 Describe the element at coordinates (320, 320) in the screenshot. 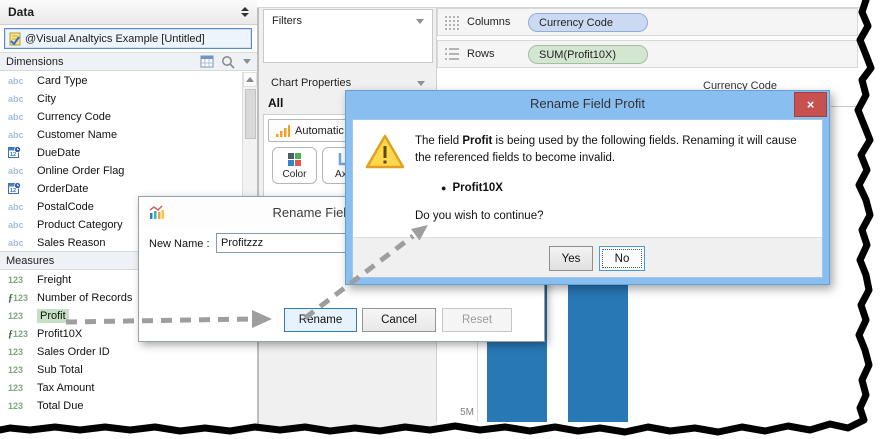

I see `rename-button: Rename` at that location.